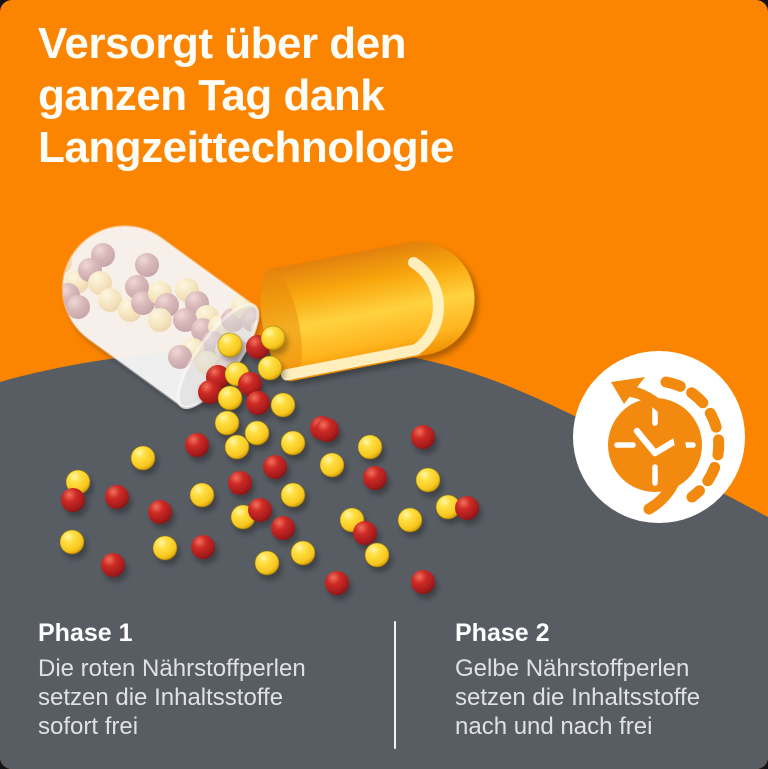  I want to click on rotation-arrow-head, so click(628, 390).